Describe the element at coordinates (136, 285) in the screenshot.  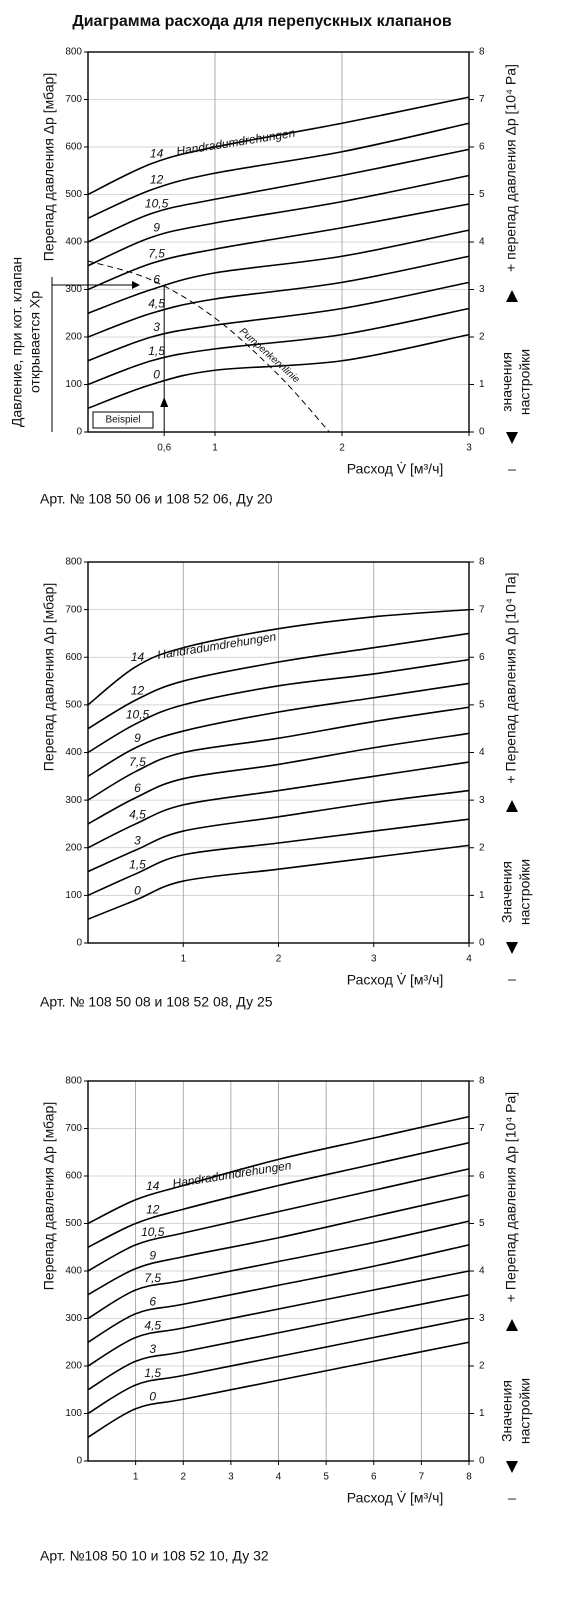
I see `arrow-head` at that location.